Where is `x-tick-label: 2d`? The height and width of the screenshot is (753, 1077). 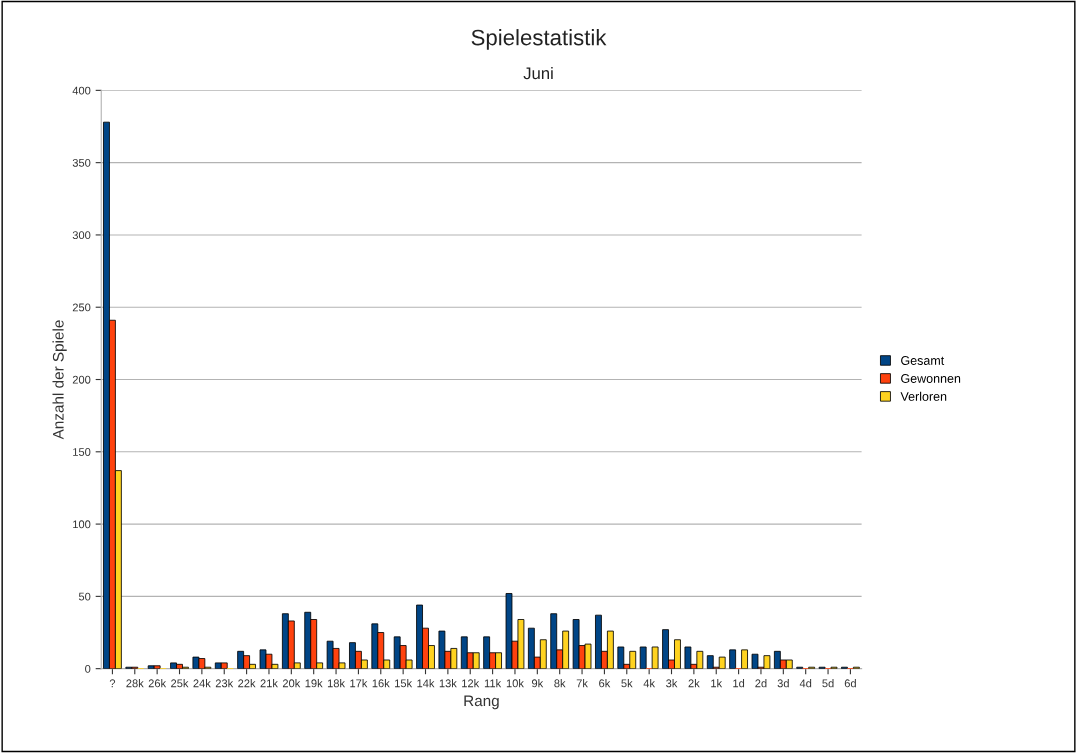 x-tick-label: 2d is located at coordinates (761, 683).